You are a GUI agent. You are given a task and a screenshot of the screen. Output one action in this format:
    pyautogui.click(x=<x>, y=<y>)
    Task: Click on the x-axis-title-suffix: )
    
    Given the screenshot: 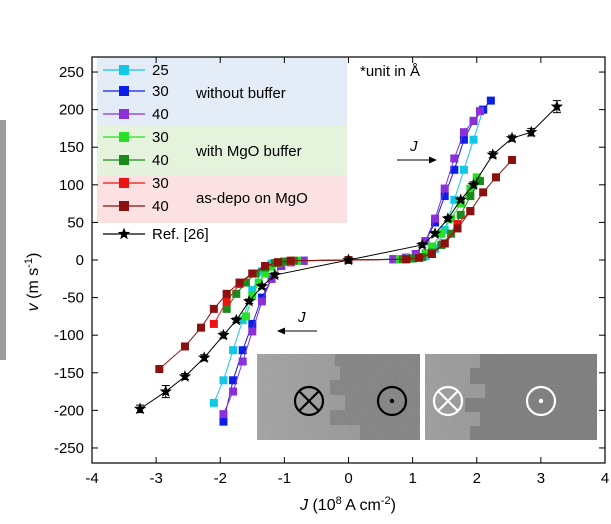 What is the action you would take?
    pyautogui.click(x=393, y=505)
    